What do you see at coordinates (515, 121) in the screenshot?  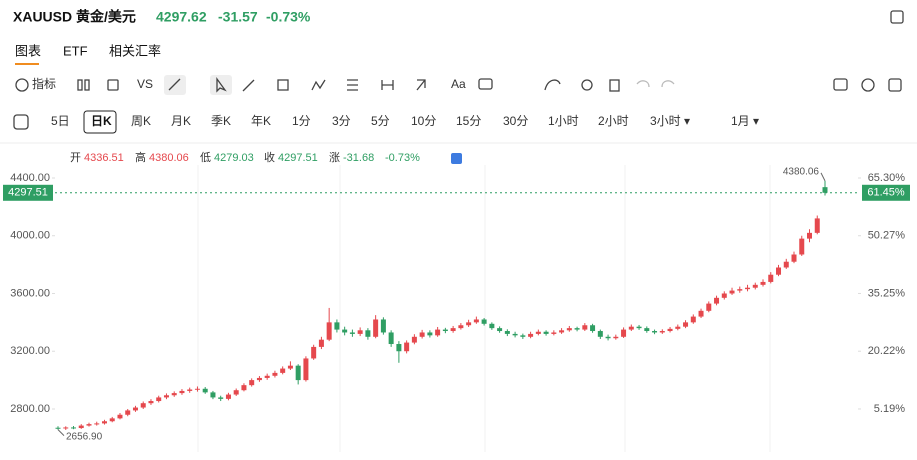 I see `period-button: 30分` at bounding box center [515, 121].